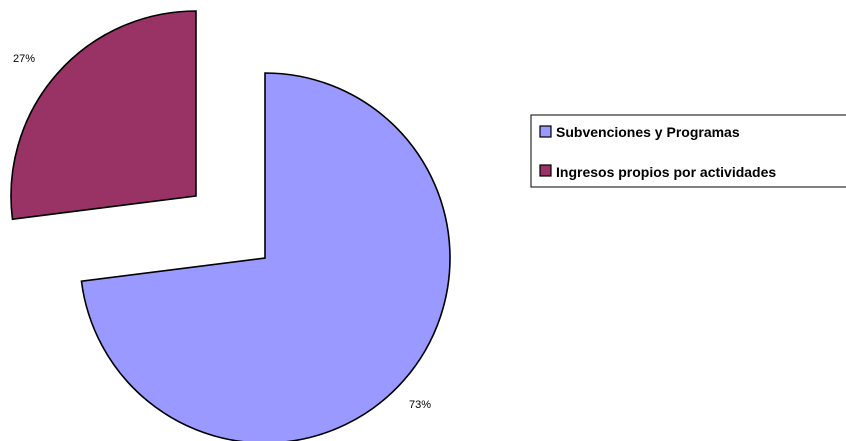 This screenshot has width=846, height=441. I want to click on data-label-subvenciones: 73%, so click(420, 405).